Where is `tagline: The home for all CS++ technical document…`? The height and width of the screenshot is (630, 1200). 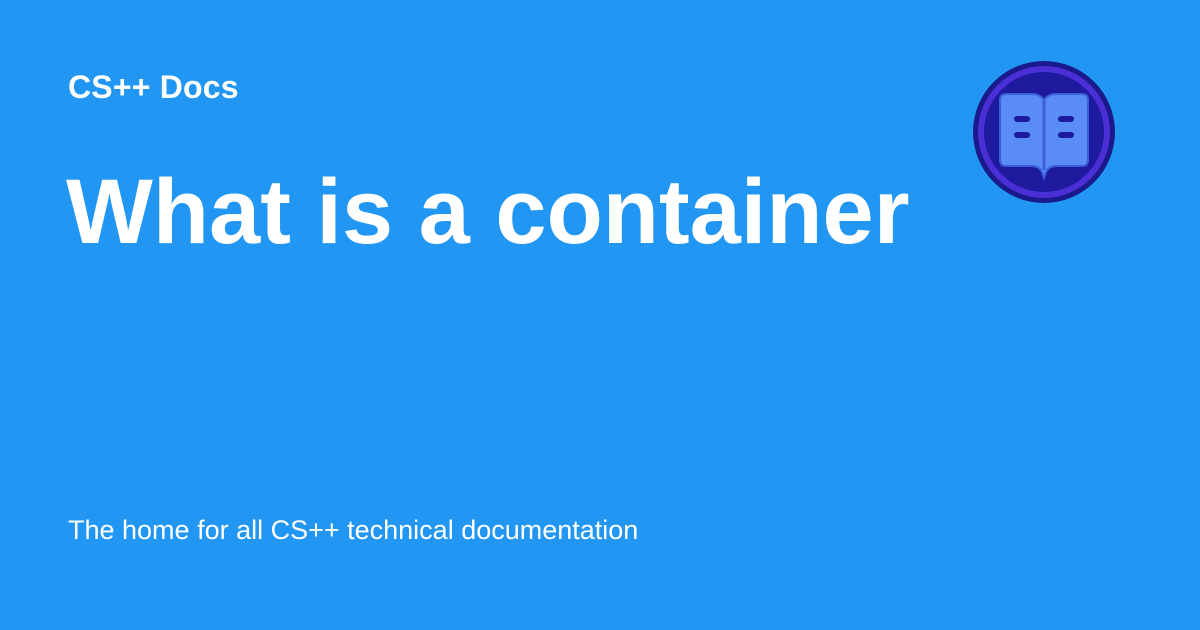
tagline: The home for all CS++ technical document… is located at coordinates (353, 530).